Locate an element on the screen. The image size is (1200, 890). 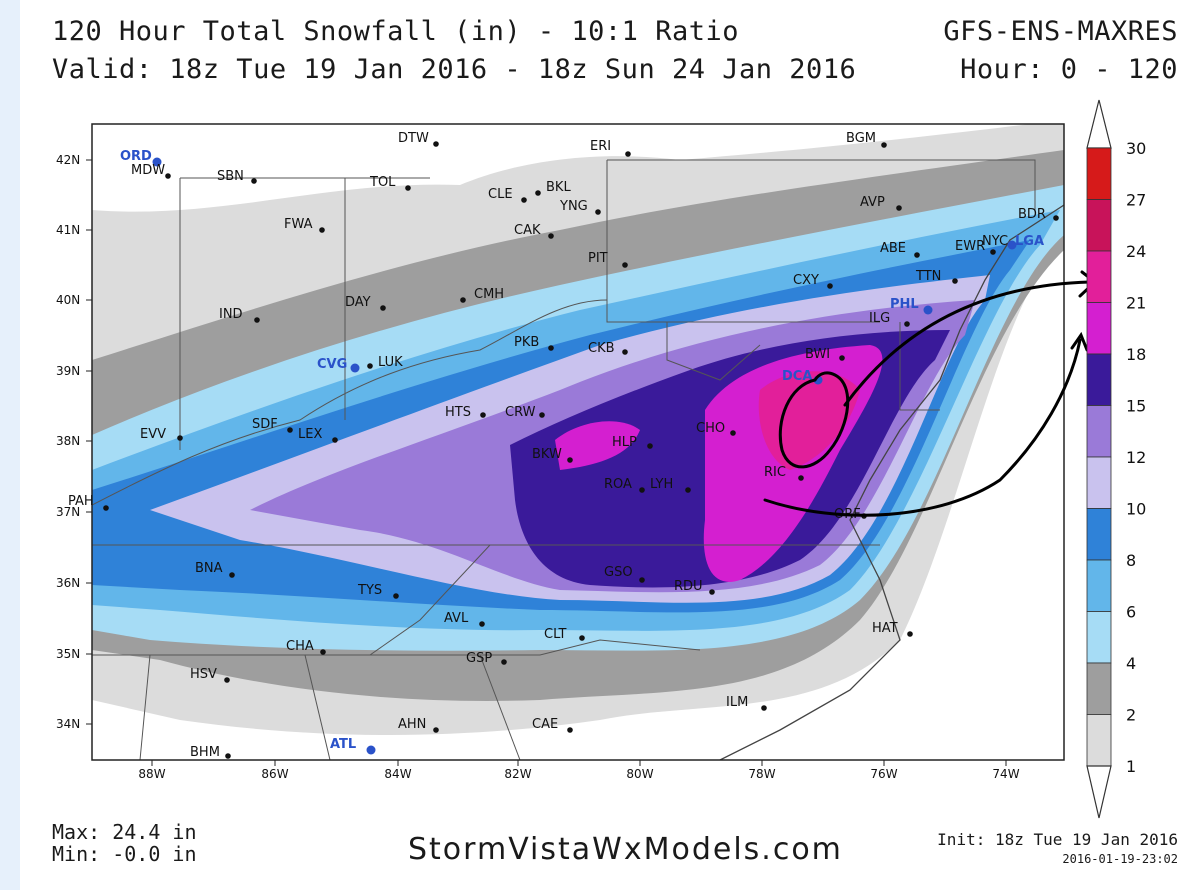
city-yng: YNG is located at coordinates (580, 207).